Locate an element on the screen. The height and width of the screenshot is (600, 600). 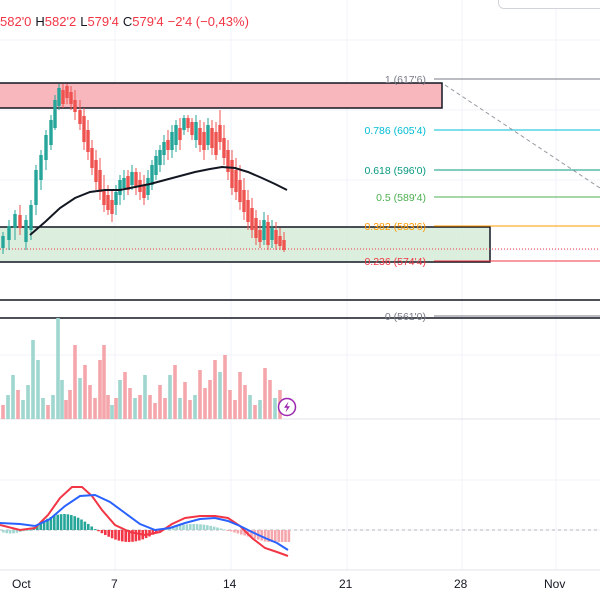
ohlc-open: 582'0 is located at coordinates (15, 21).